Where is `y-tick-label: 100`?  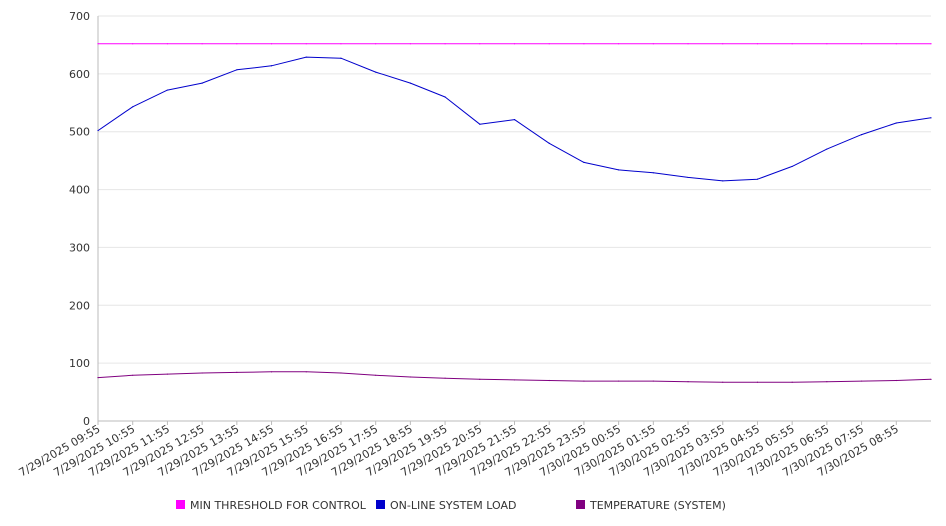 y-tick-label: 100 is located at coordinates (79, 363).